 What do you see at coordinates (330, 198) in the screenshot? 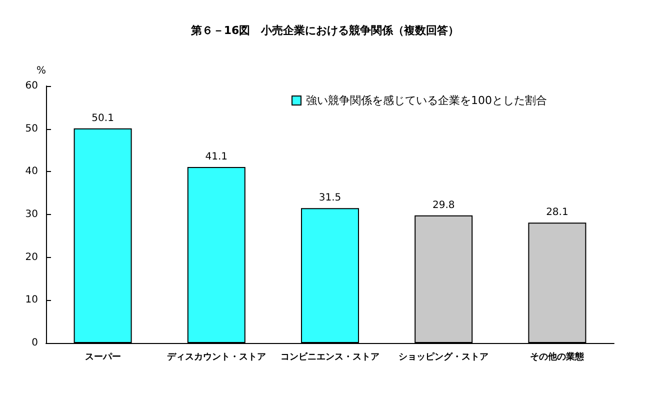
I see `data-label: 31.5` at bounding box center [330, 198].